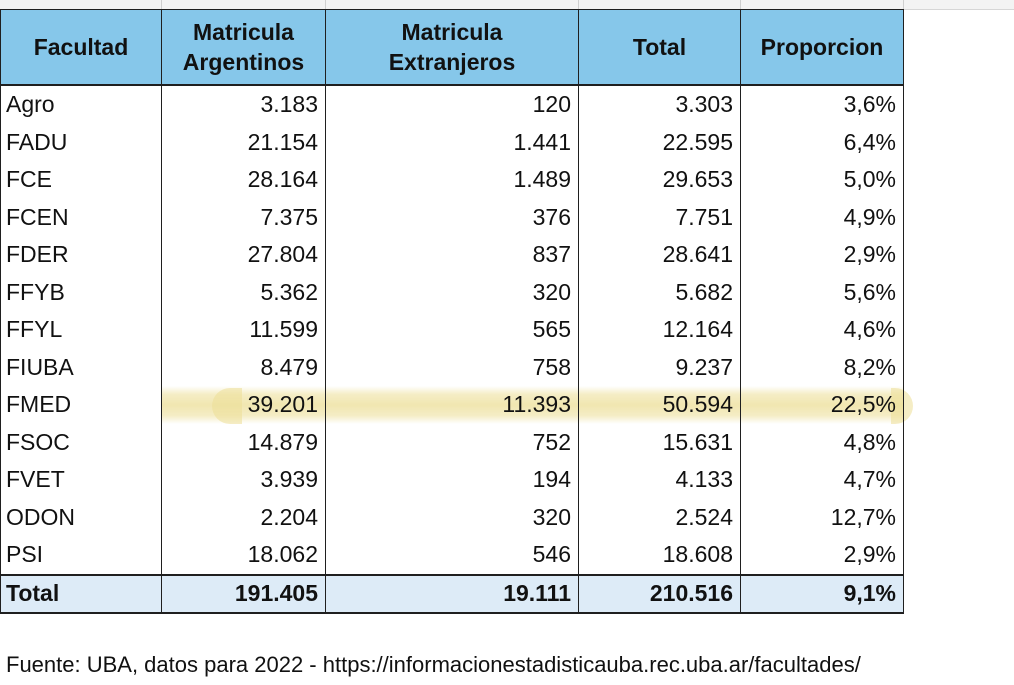 This screenshot has width=1014, height=685. I want to click on cell-extranjeros: 1.489, so click(452, 180).